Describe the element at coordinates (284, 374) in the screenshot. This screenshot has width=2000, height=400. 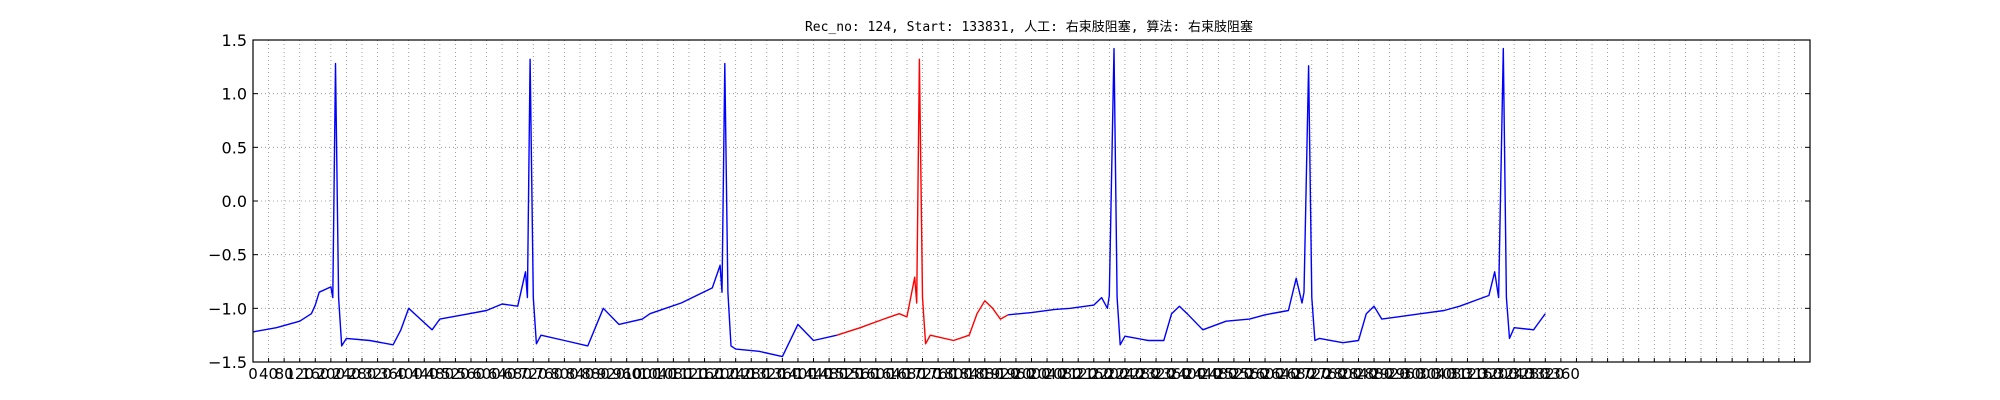
I see `x-tick-label: 80` at that location.